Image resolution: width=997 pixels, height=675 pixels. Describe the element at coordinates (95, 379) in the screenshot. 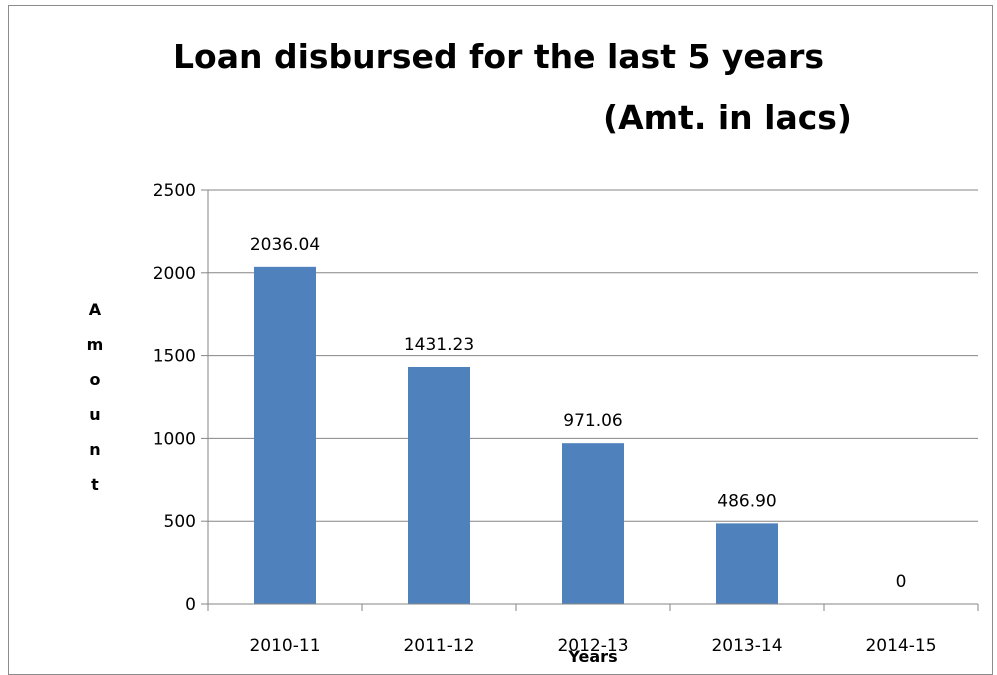

I see `y-axis-title-letter: o` at that location.